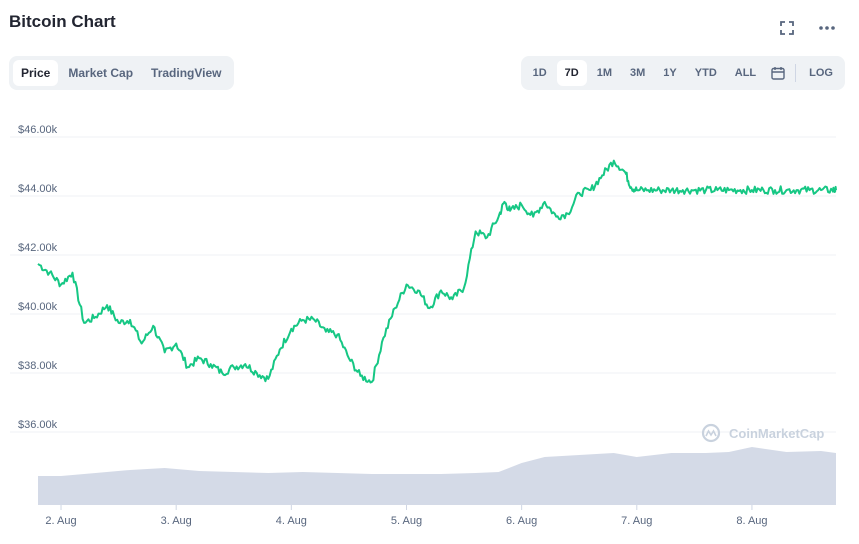 The image size is (859, 544). I want to click on chart-type-tabs: Price Market Cap TradingView, so click(121, 73).